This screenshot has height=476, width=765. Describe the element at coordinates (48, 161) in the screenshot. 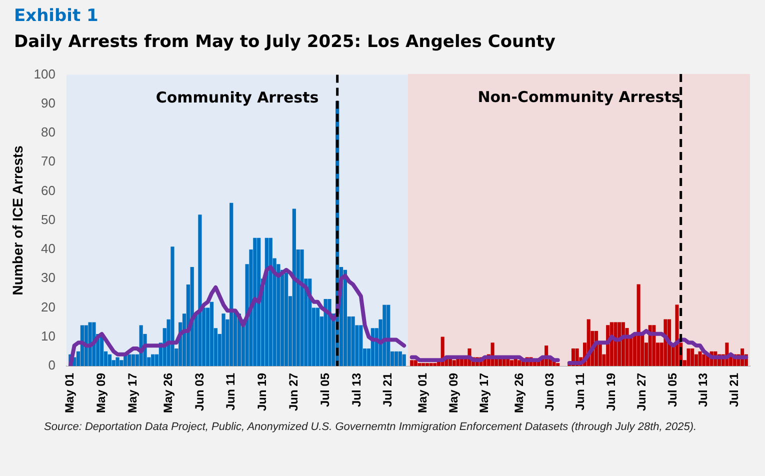

I see `y-tick-label: 70` at that location.